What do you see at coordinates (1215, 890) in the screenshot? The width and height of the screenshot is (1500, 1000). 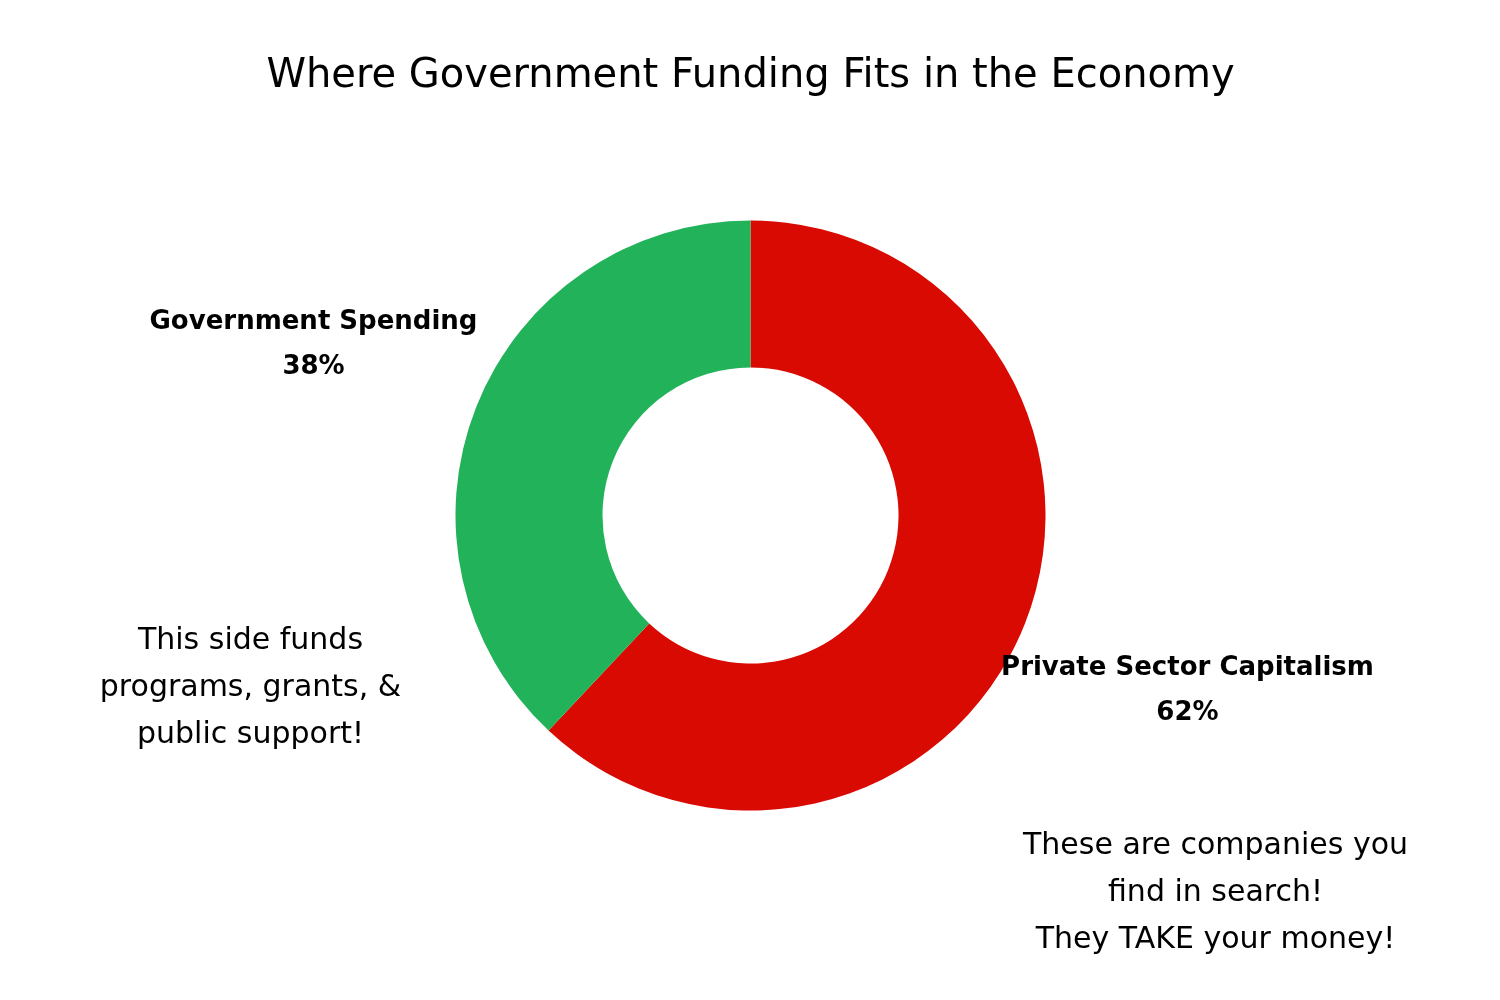 I see `text: These are companies you find in search! They TAKE your money!` at bounding box center [1215, 890].